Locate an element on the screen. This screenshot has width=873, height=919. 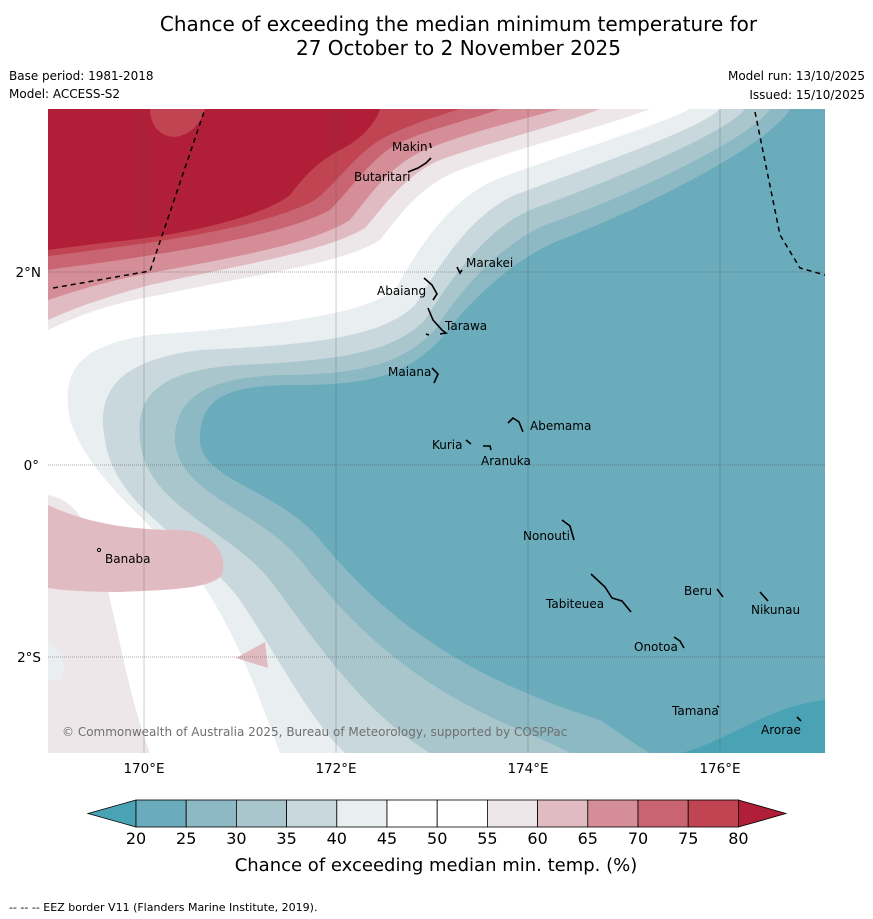
colorbar-tick-label: 55 is located at coordinates (487, 838).